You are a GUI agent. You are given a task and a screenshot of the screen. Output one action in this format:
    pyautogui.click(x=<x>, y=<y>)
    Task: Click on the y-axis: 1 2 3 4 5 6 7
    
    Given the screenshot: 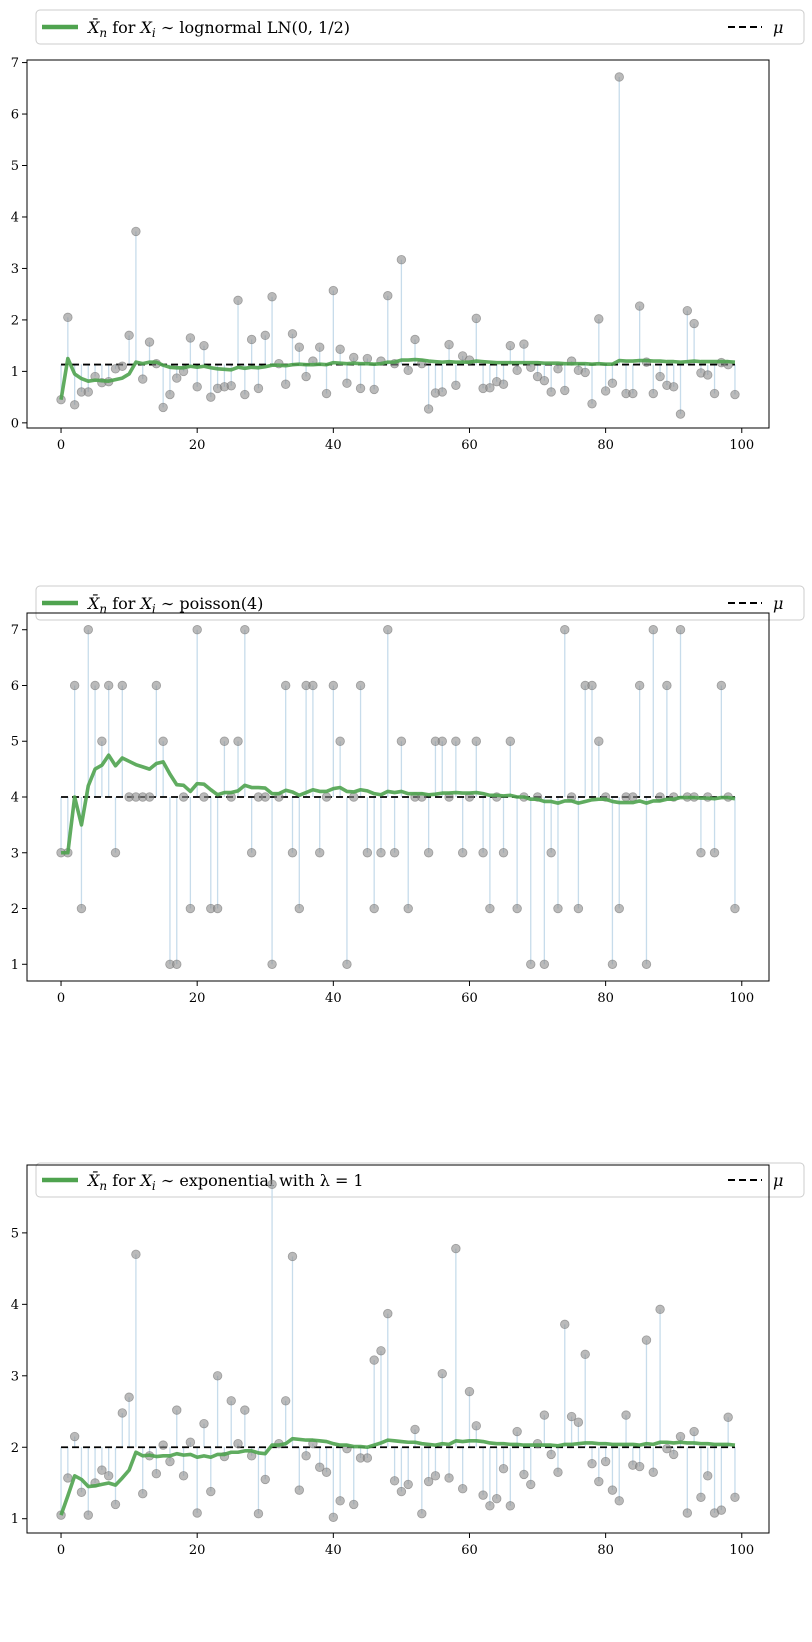 What is the action you would take?
    pyautogui.click(x=19, y=798)
    